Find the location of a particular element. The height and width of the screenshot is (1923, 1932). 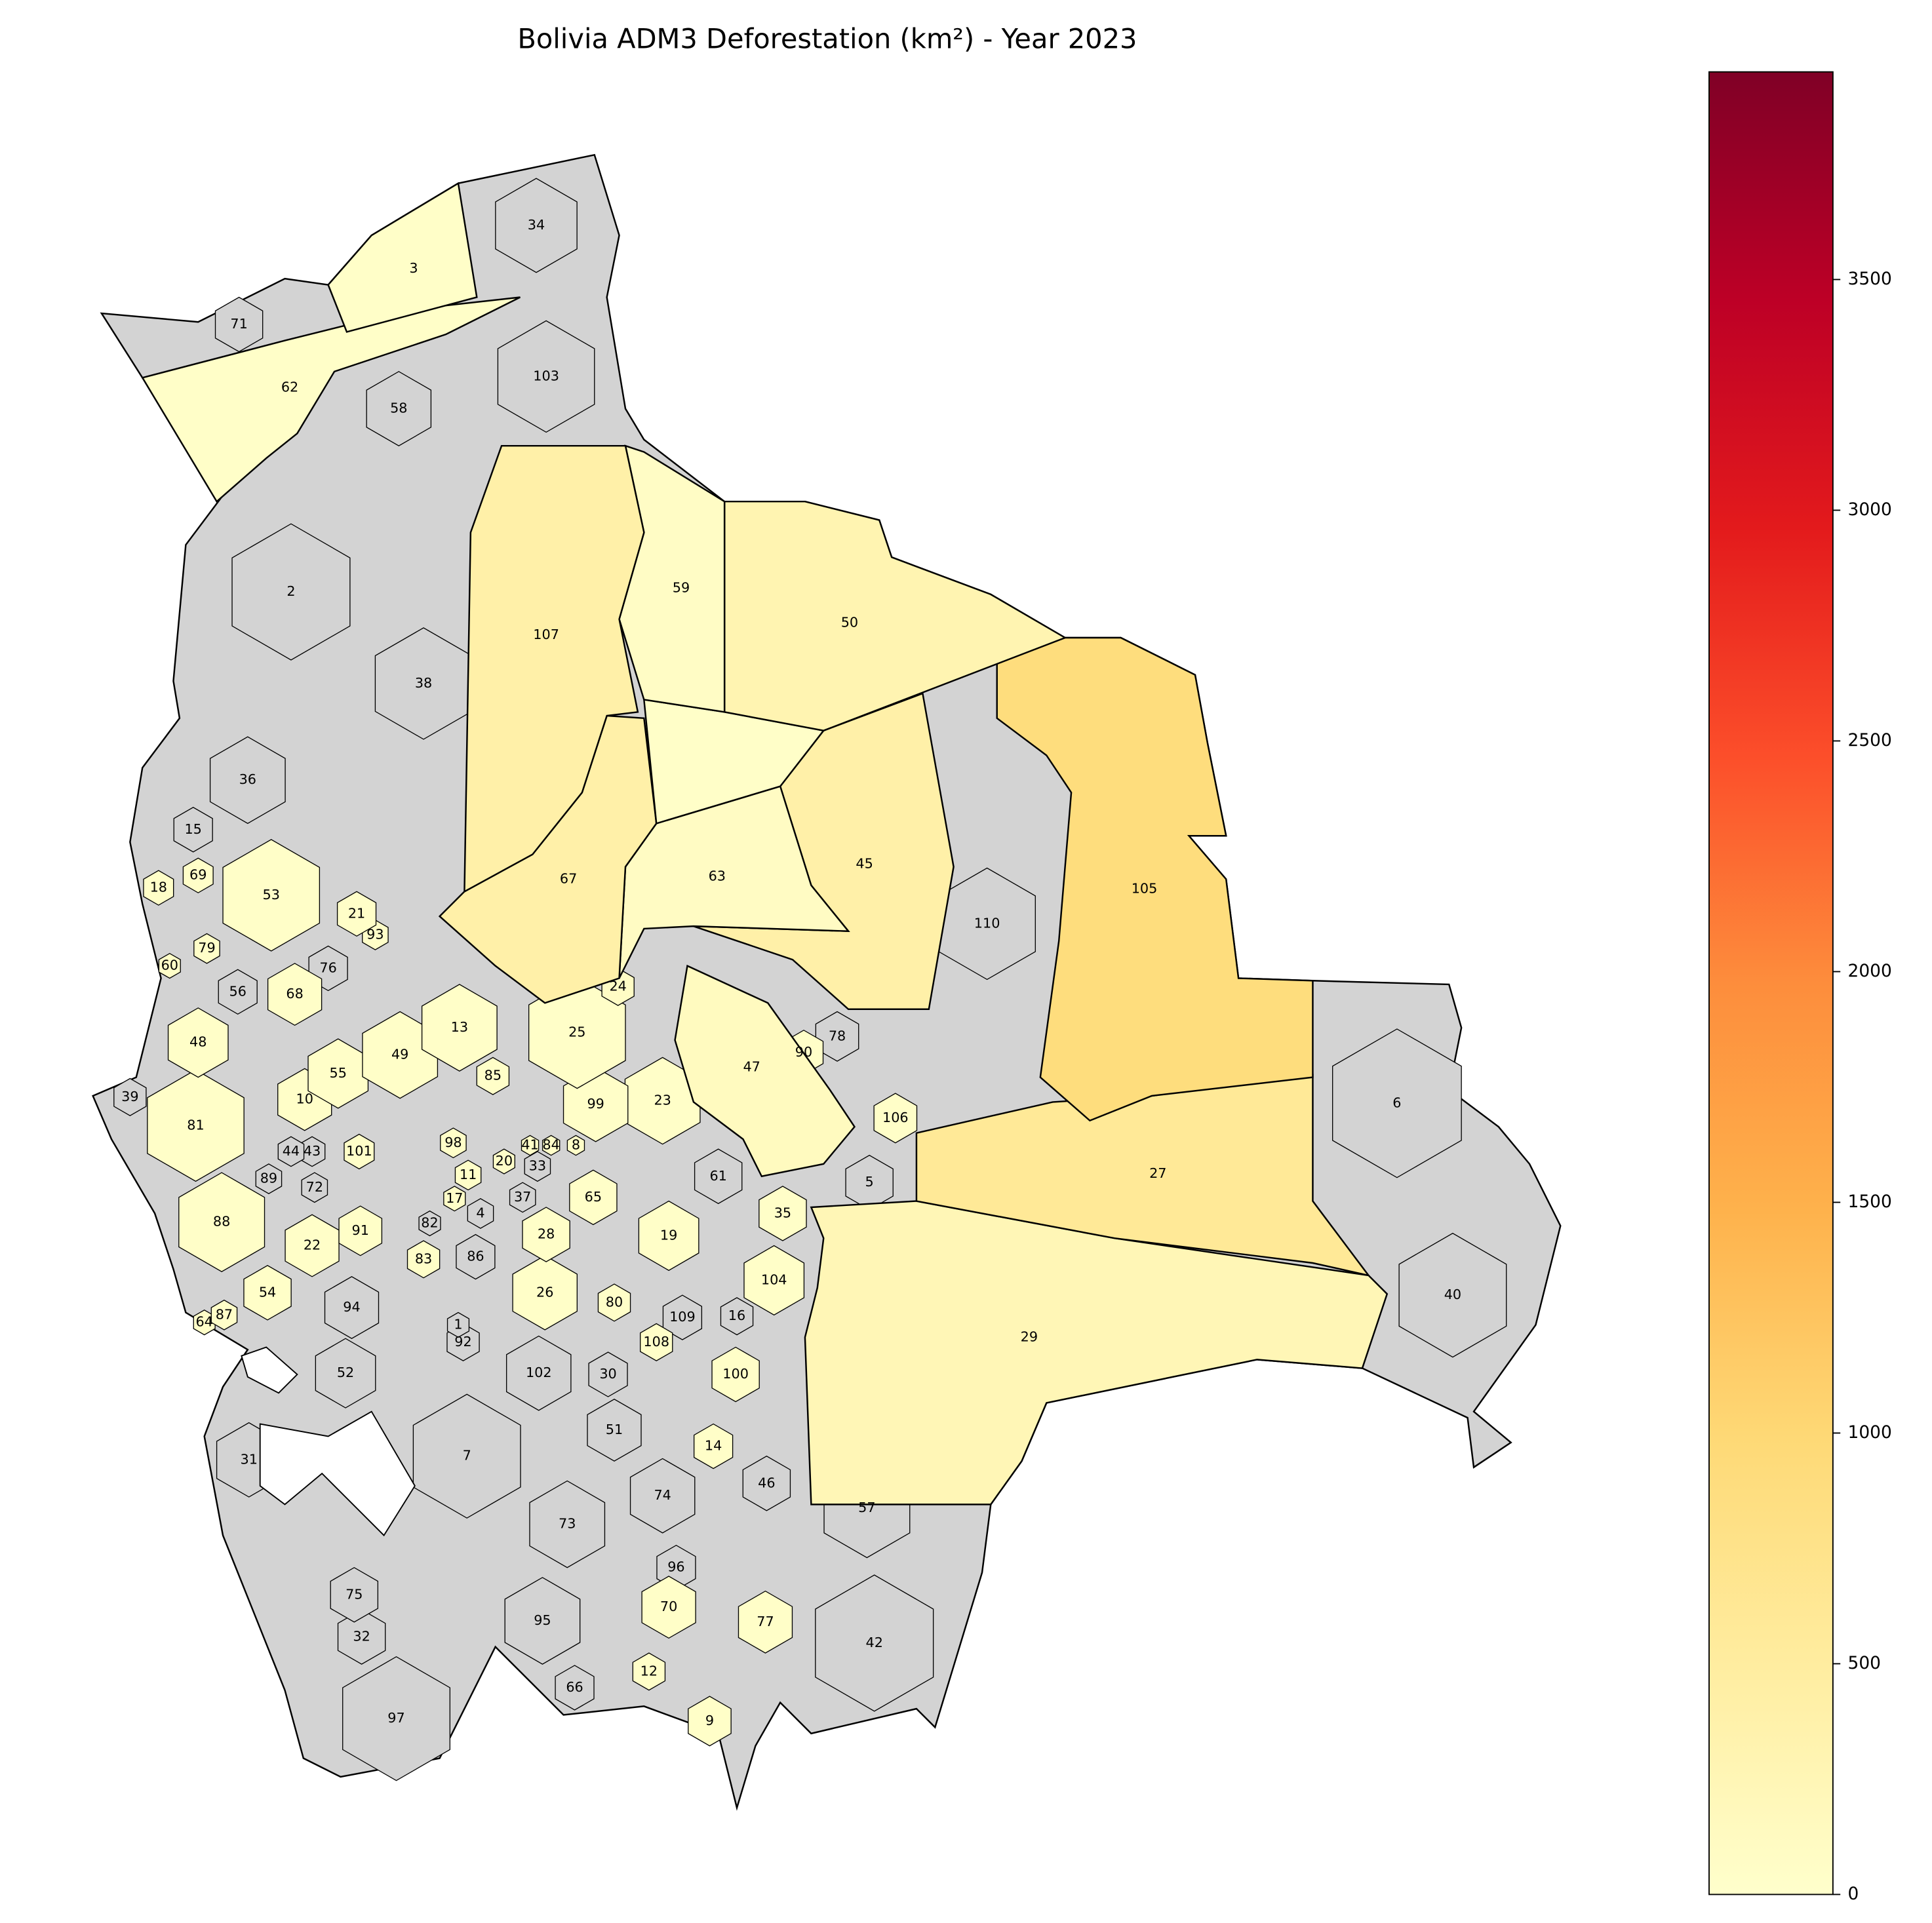

region-label: 74 is located at coordinates (662, 1495).